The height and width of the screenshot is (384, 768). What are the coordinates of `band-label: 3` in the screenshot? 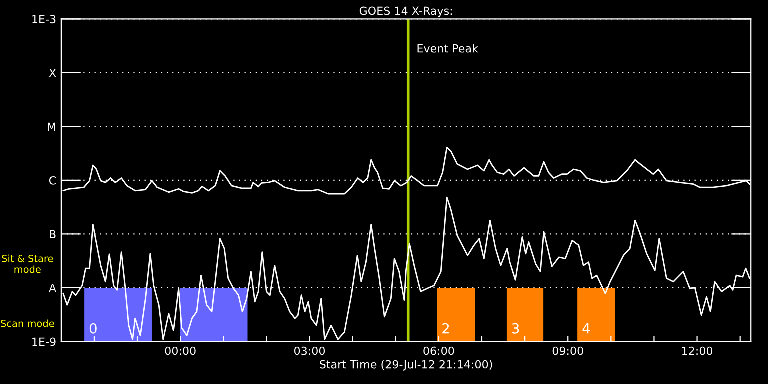 It's located at (516, 328).